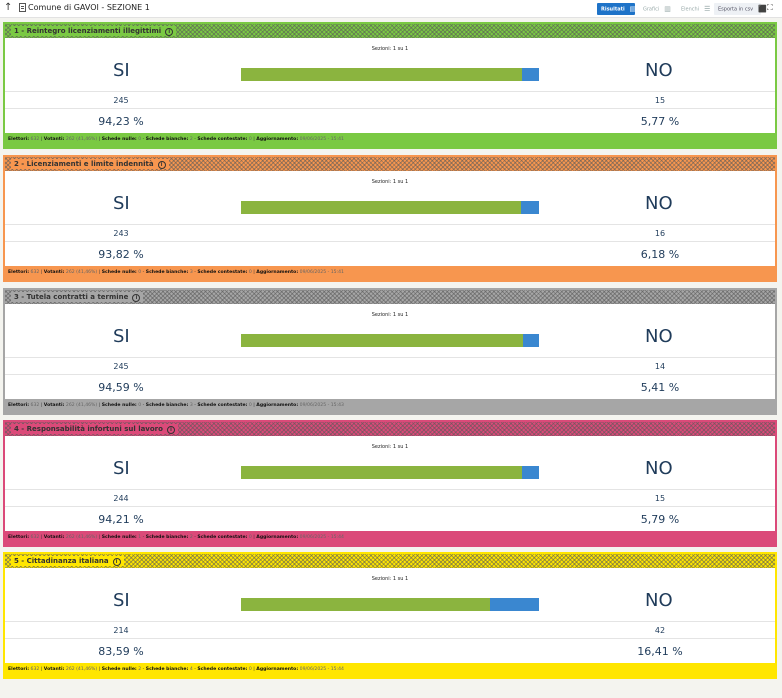  What do you see at coordinates (121, 498) in the screenshot?
I see `si-votes: 244` at bounding box center [121, 498].